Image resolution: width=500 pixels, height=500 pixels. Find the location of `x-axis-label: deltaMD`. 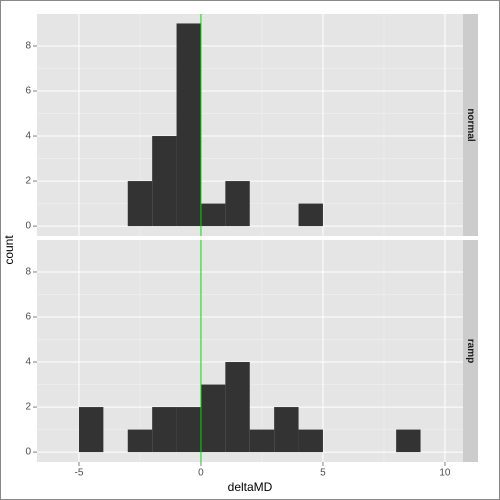

x-axis-label: deltaMD is located at coordinates (250, 487).